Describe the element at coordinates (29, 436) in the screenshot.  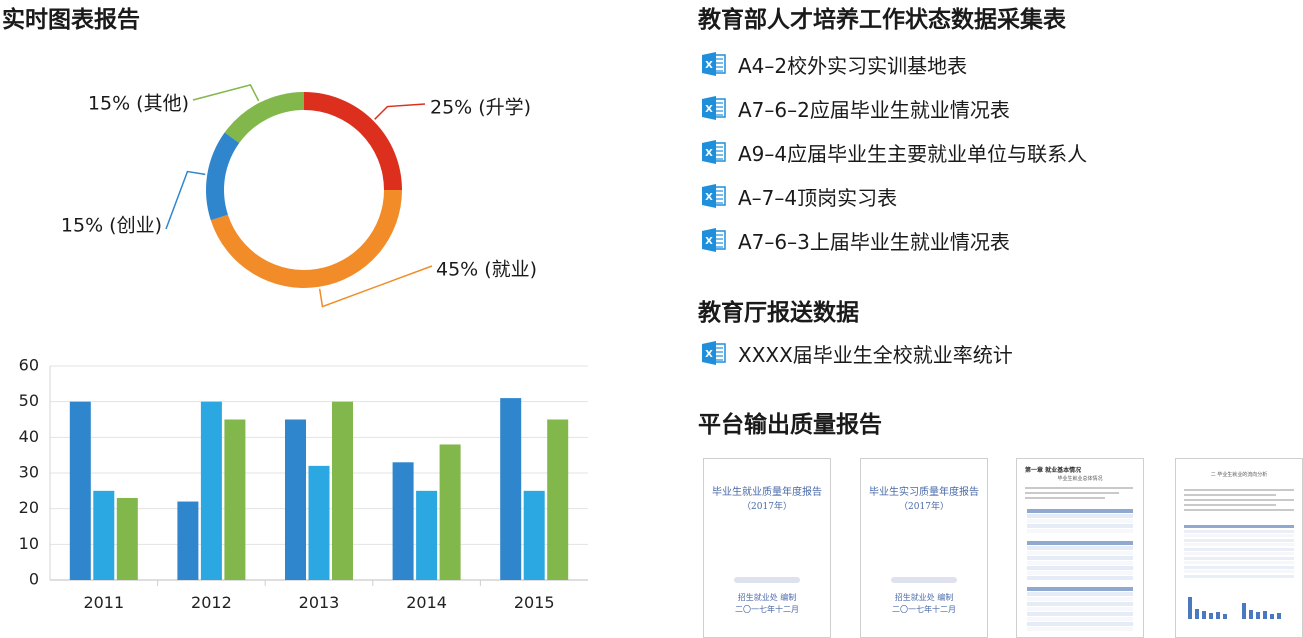
I see `y-tick-label: 40` at that location.